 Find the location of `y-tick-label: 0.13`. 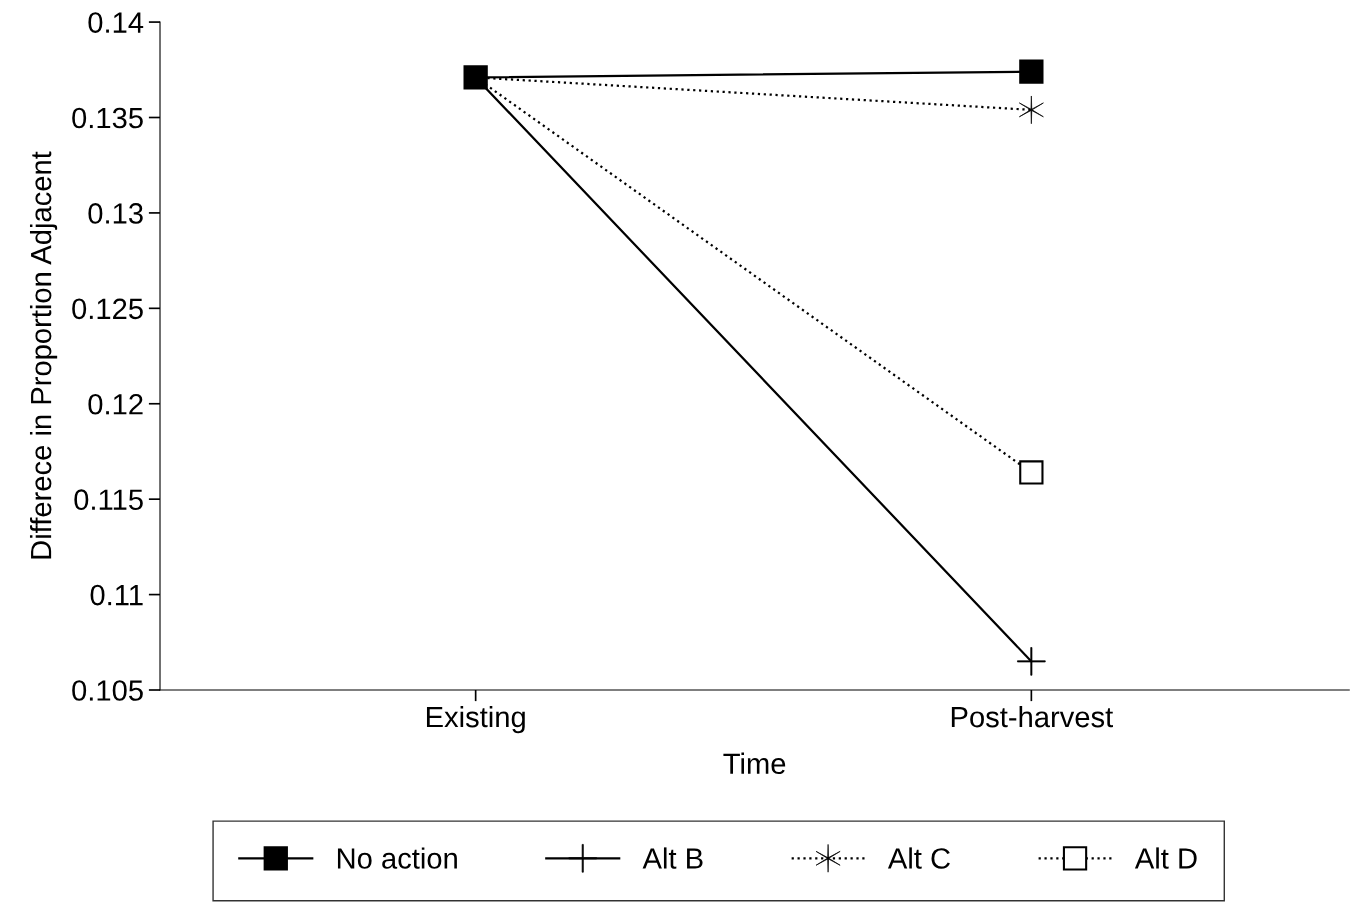

y-tick-label: 0.13 is located at coordinates (115, 213).